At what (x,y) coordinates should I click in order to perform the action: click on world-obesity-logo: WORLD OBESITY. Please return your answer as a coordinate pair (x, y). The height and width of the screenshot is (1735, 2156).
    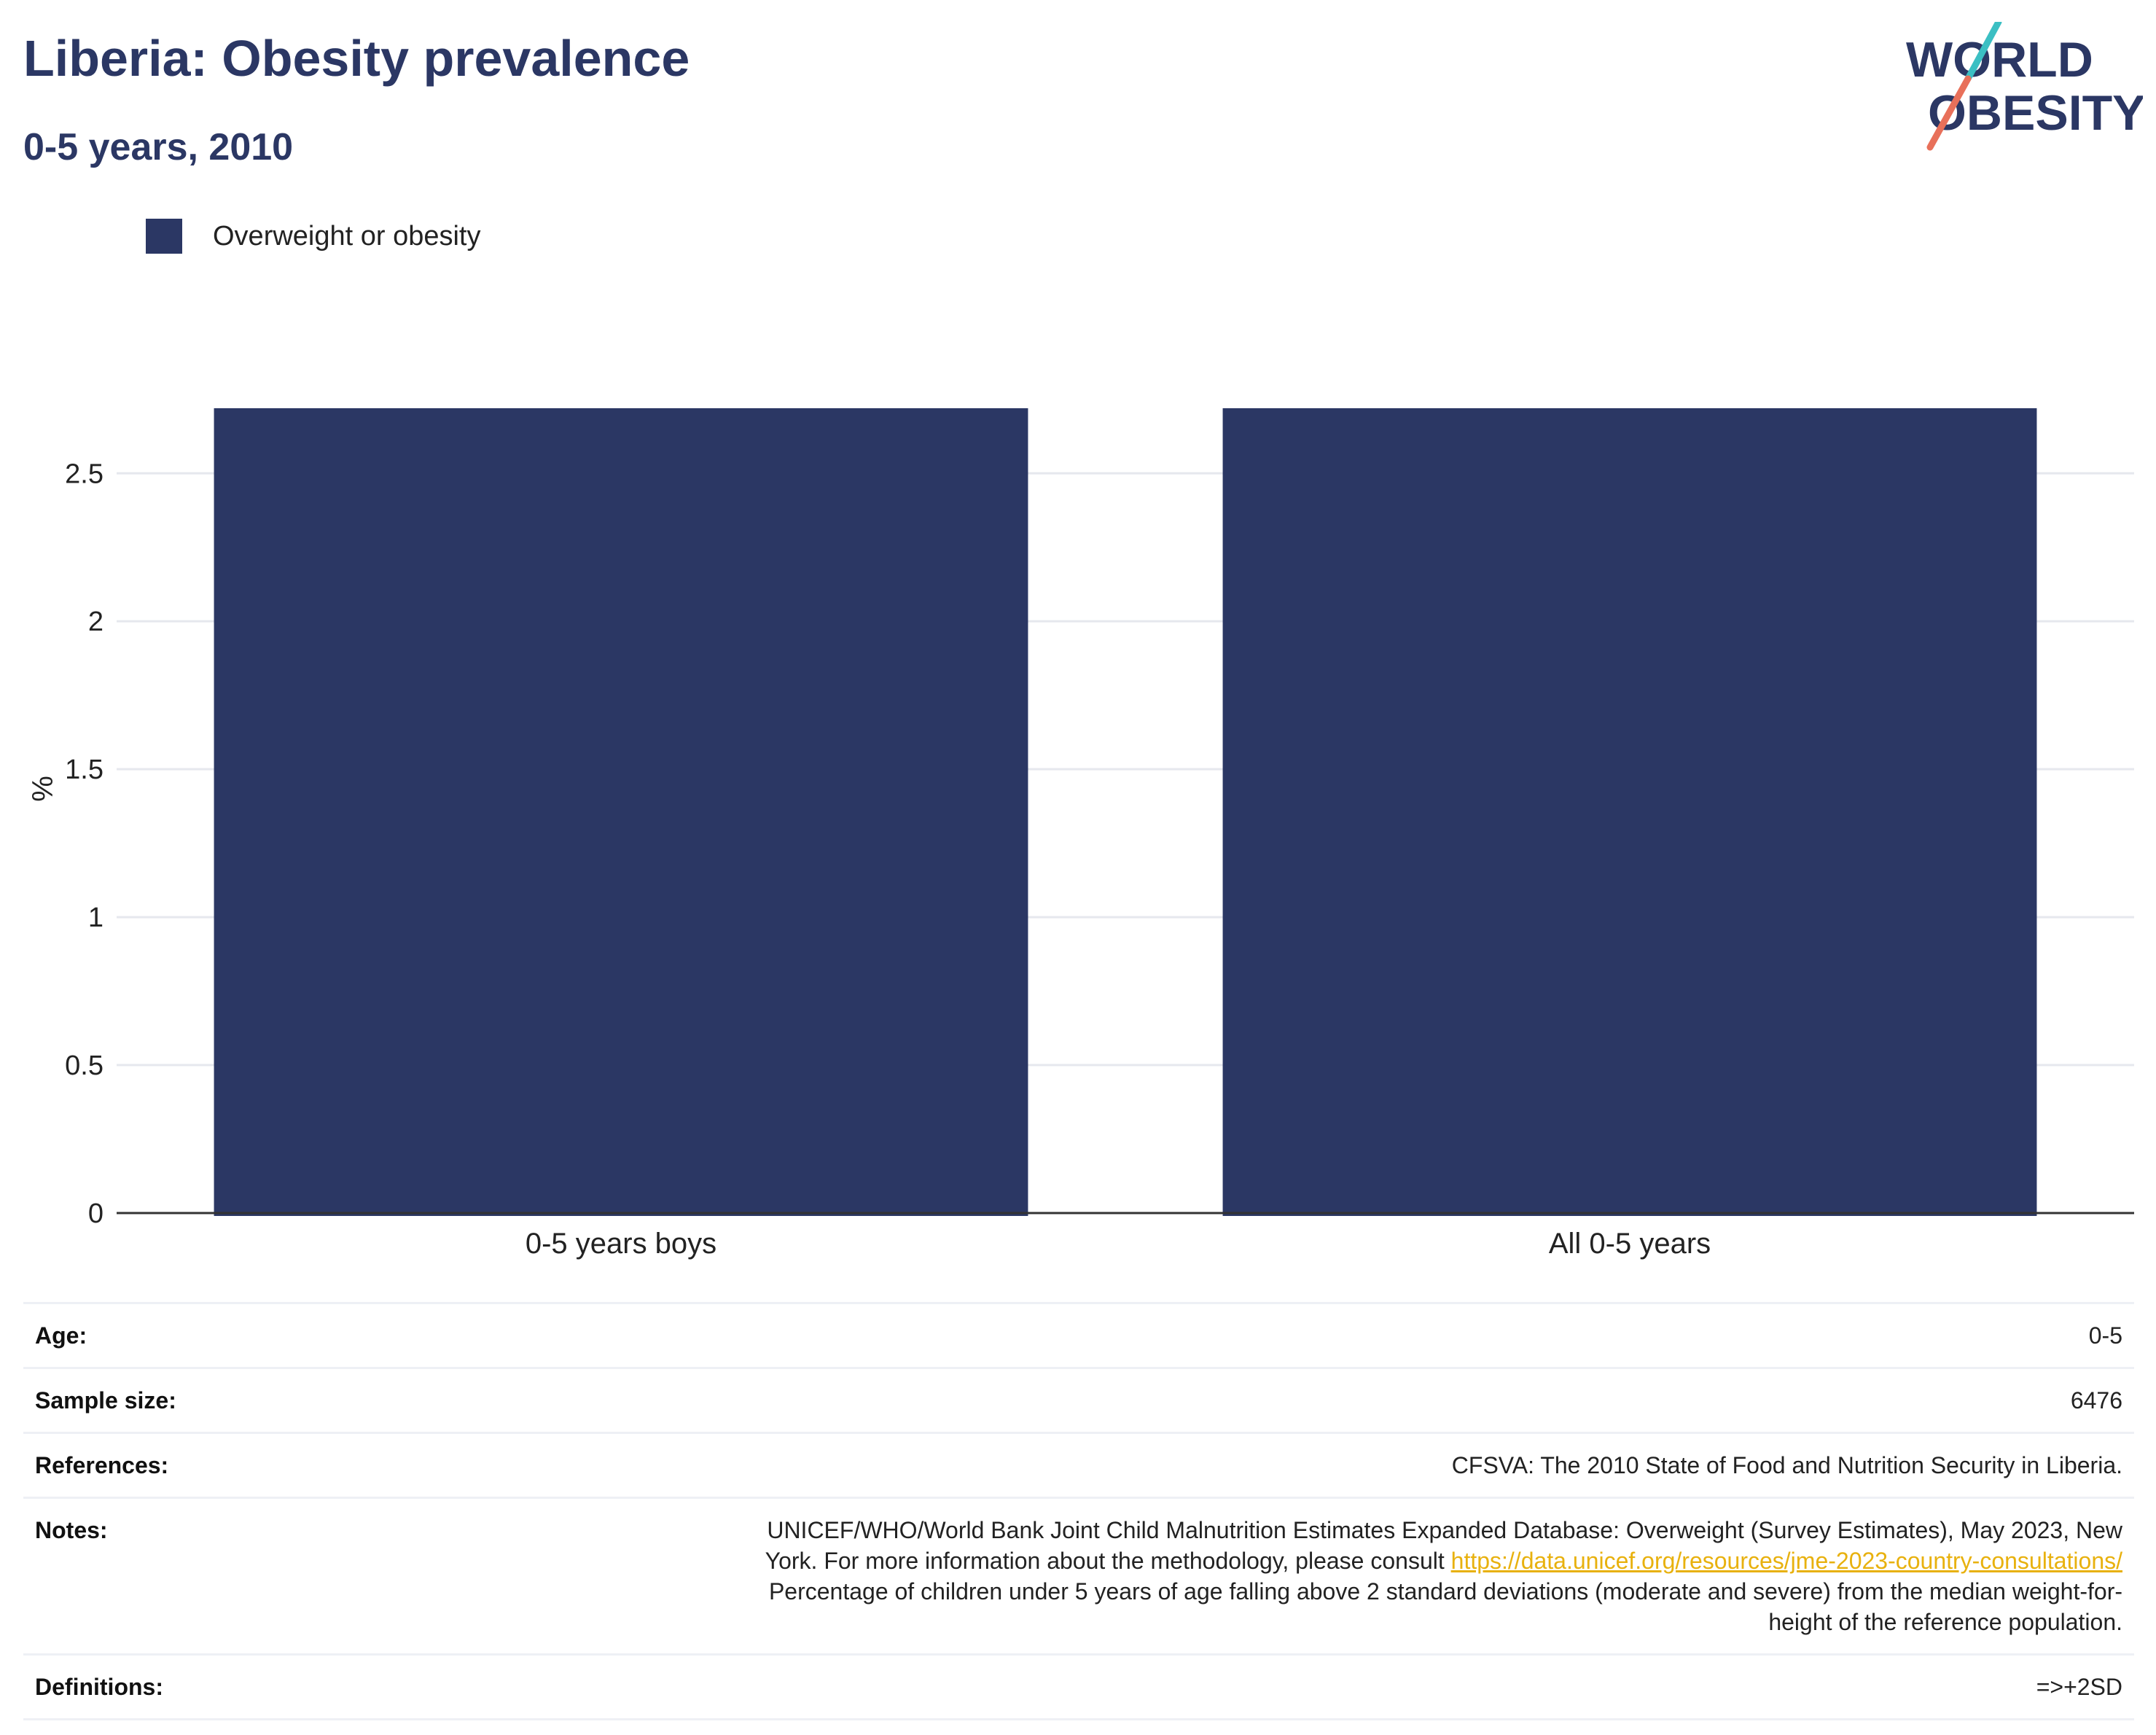
    Looking at the image, I should click on (2025, 86).